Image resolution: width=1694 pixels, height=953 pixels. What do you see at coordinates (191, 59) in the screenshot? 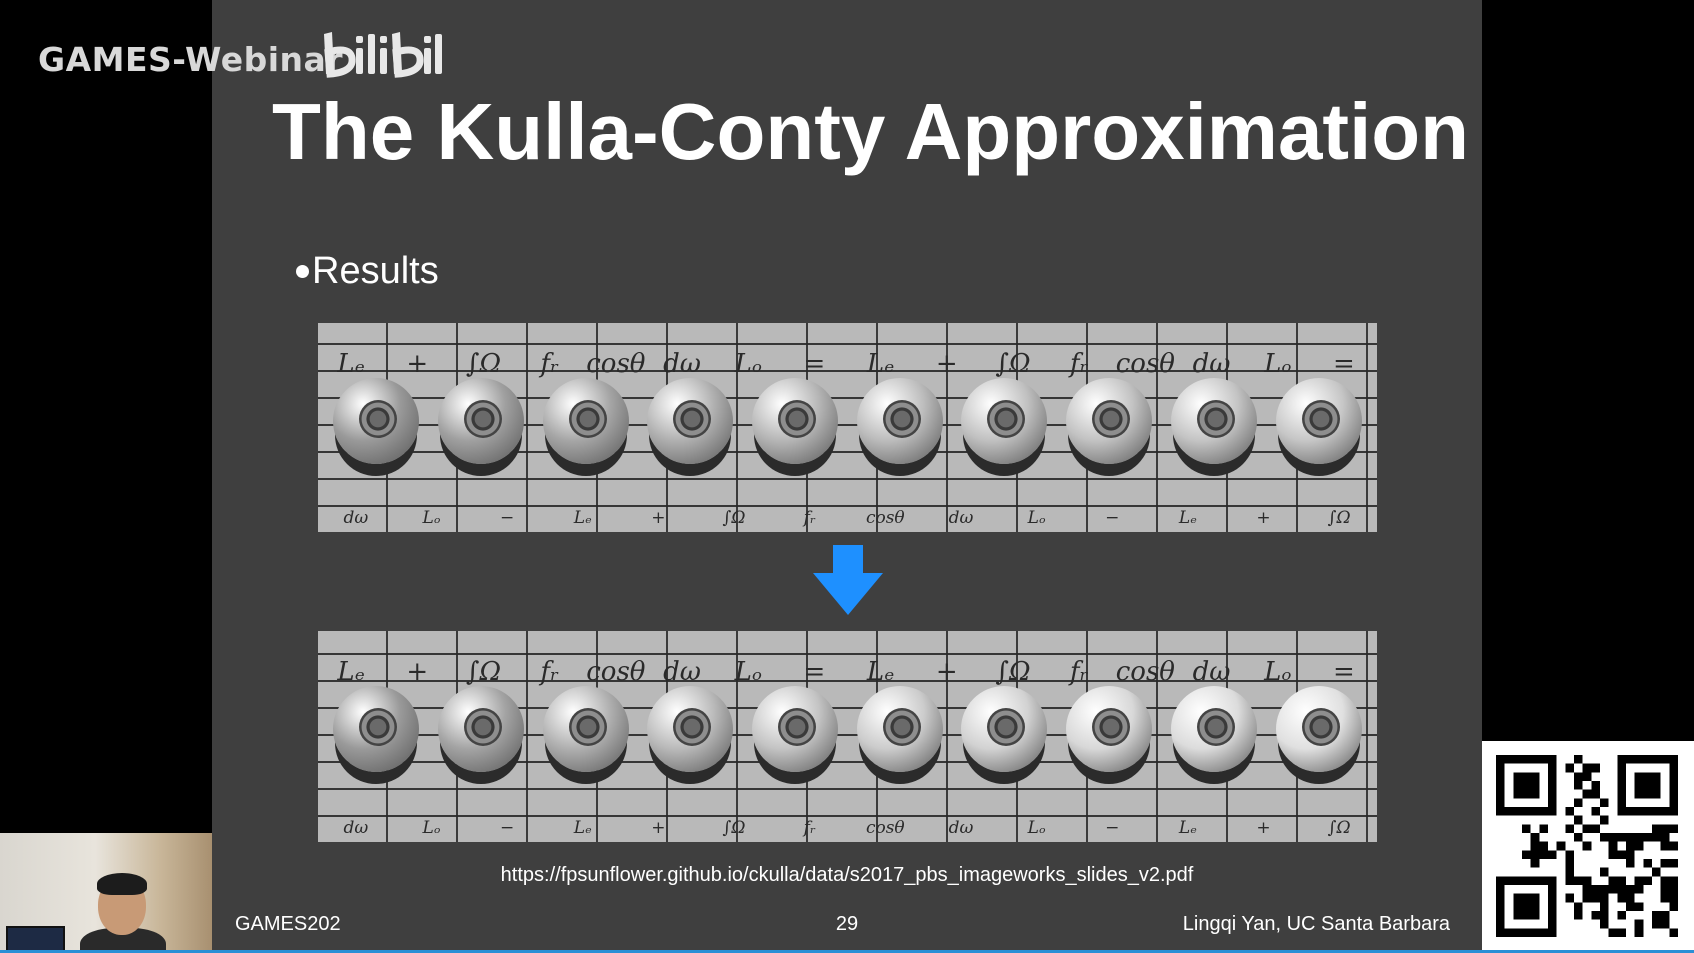
I see `games-webinar-watermark: GAMES-Webinar` at bounding box center [191, 59].